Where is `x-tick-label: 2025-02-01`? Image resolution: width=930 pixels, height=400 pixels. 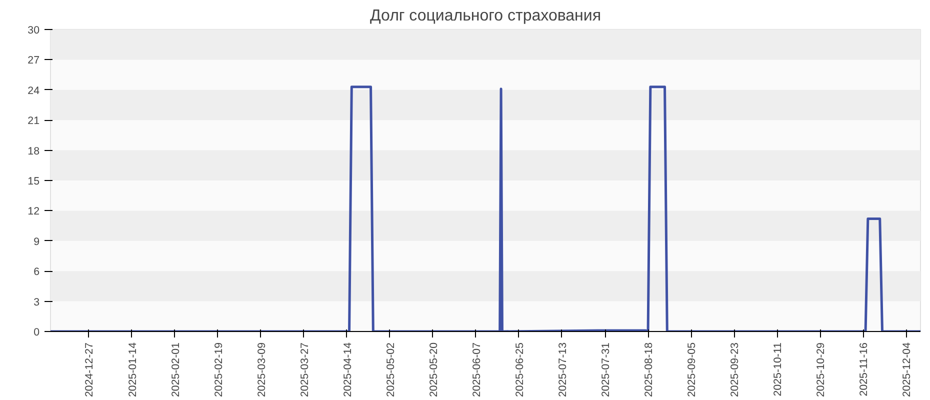
x-tick-label: 2025-02-01 is located at coordinates (176, 370).